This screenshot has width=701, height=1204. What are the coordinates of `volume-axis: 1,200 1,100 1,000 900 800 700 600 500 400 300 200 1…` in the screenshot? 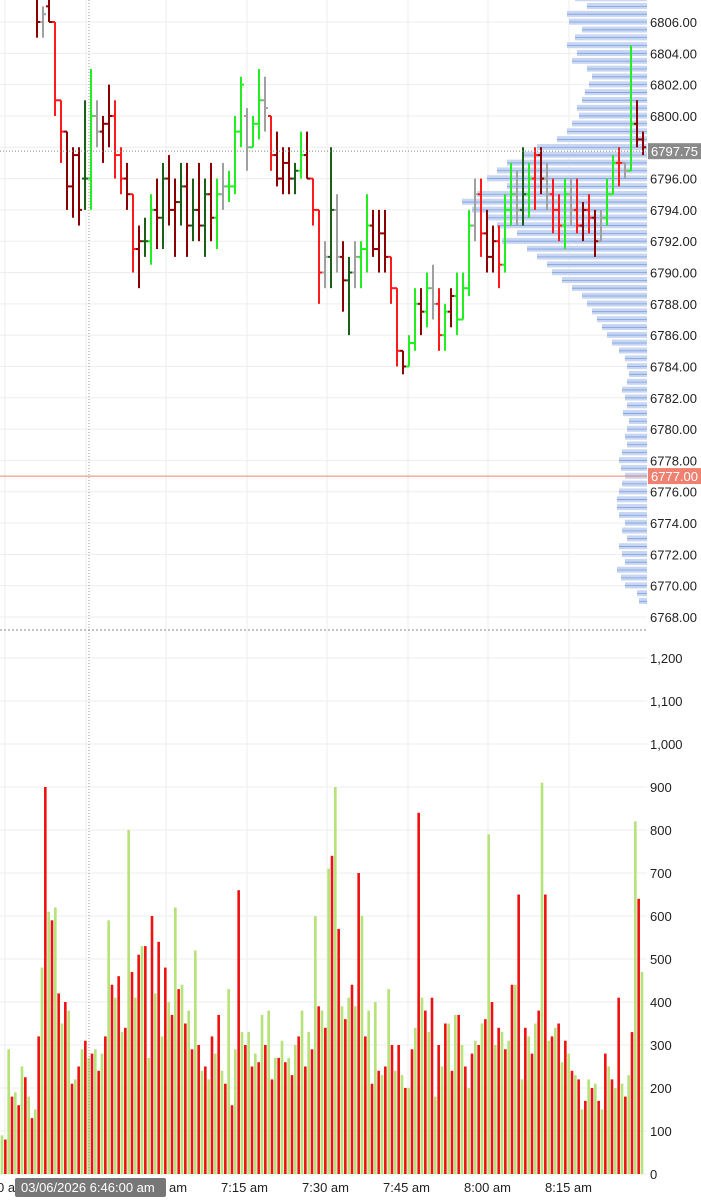 It's located at (666, 916).